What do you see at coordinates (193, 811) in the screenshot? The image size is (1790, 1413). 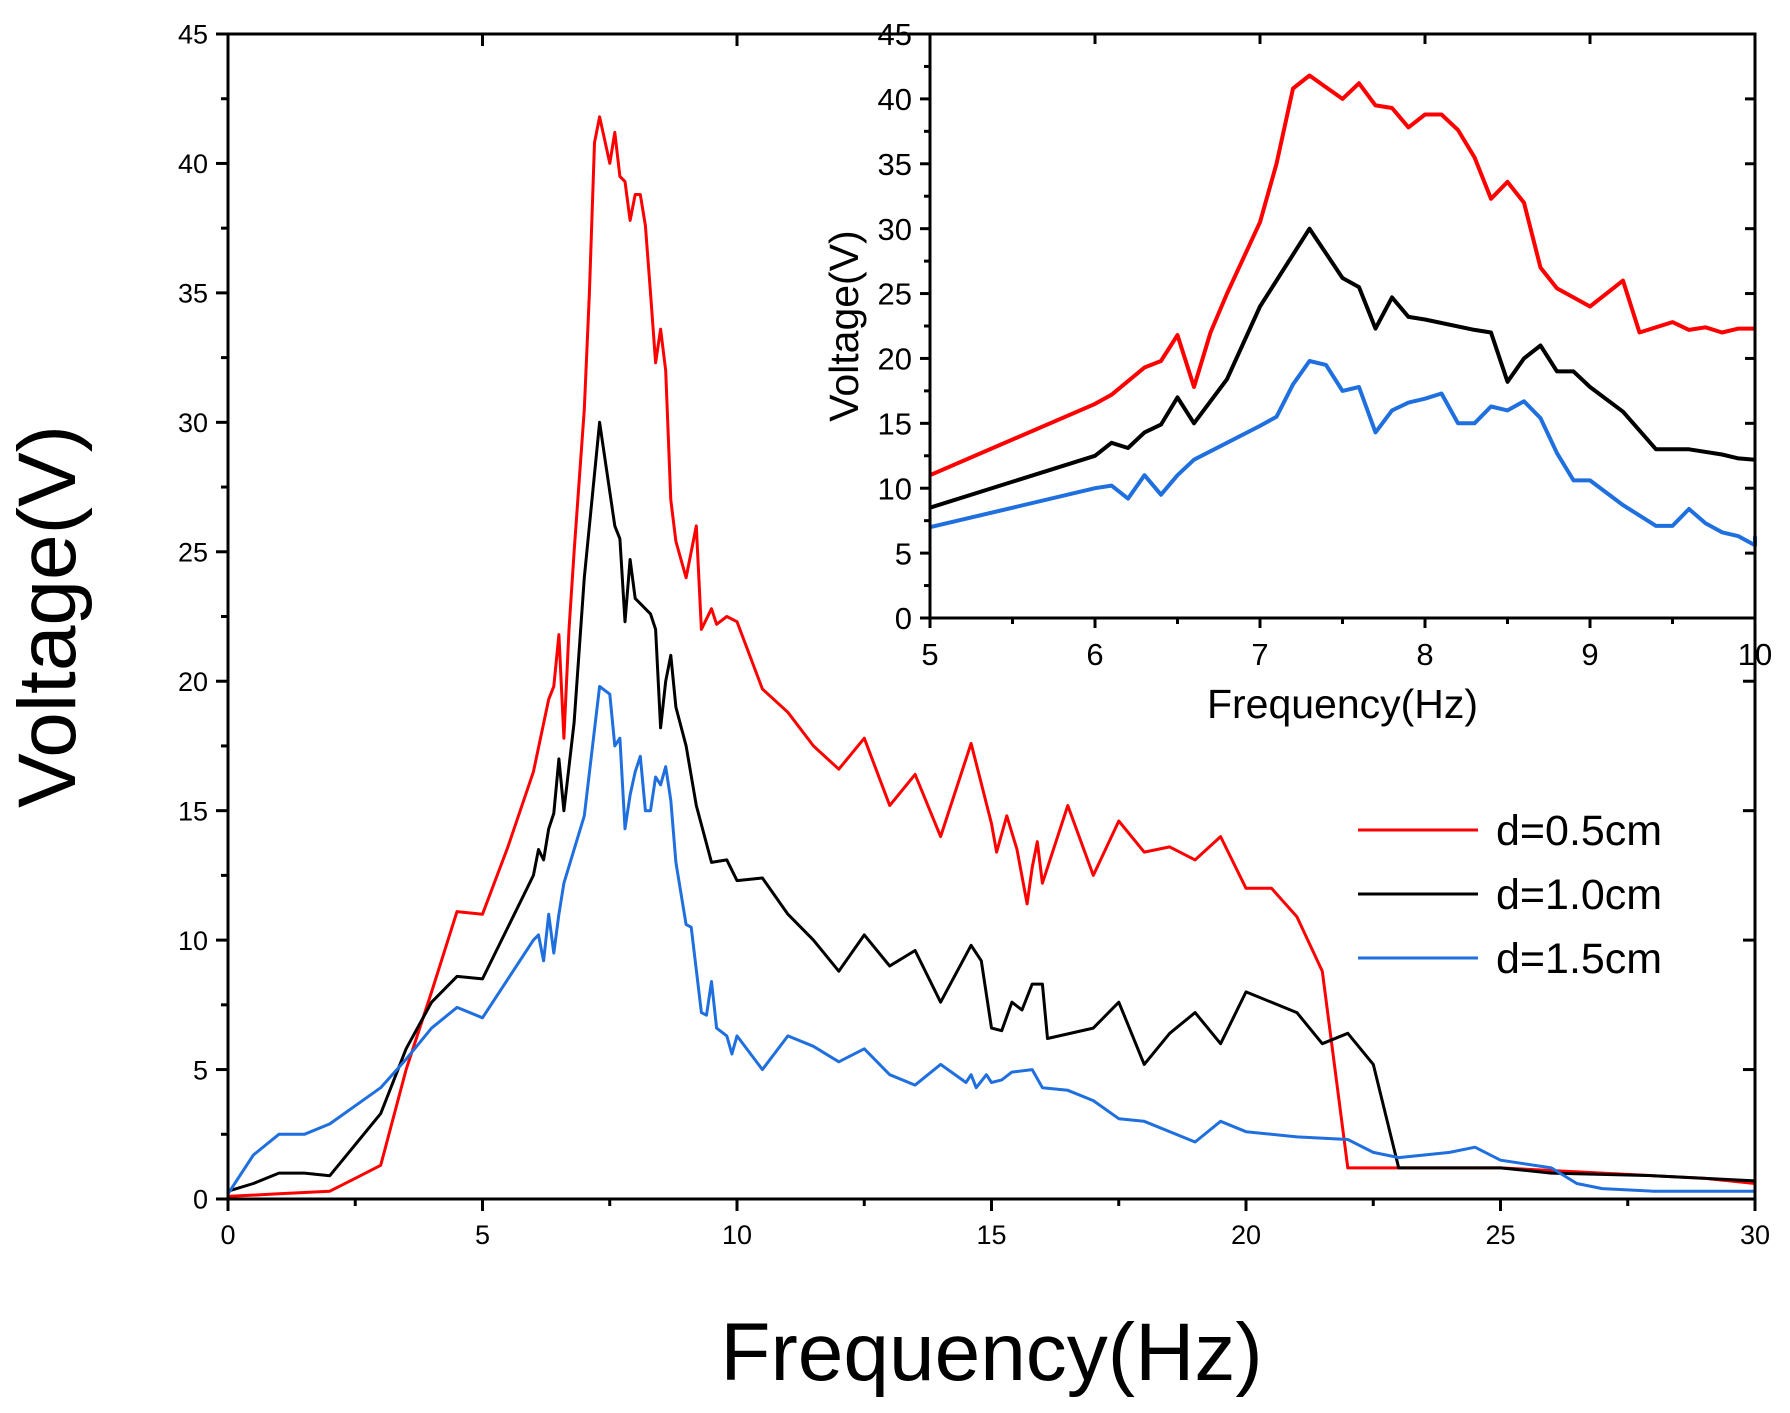 I see `main-y-tick-label: 15` at bounding box center [193, 811].